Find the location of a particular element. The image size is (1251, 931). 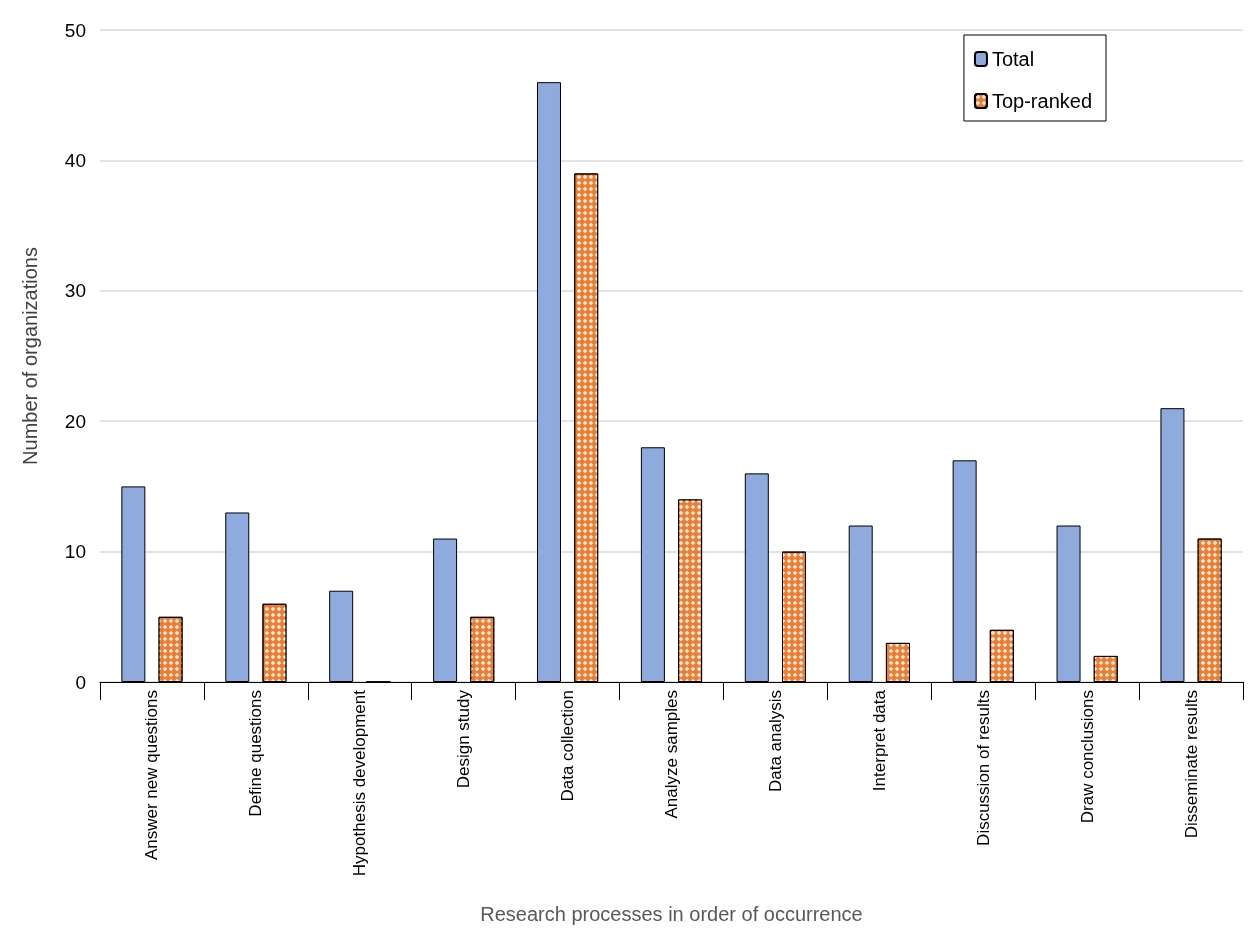

y-tick-label: 50 is located at coordinates (75, 30).